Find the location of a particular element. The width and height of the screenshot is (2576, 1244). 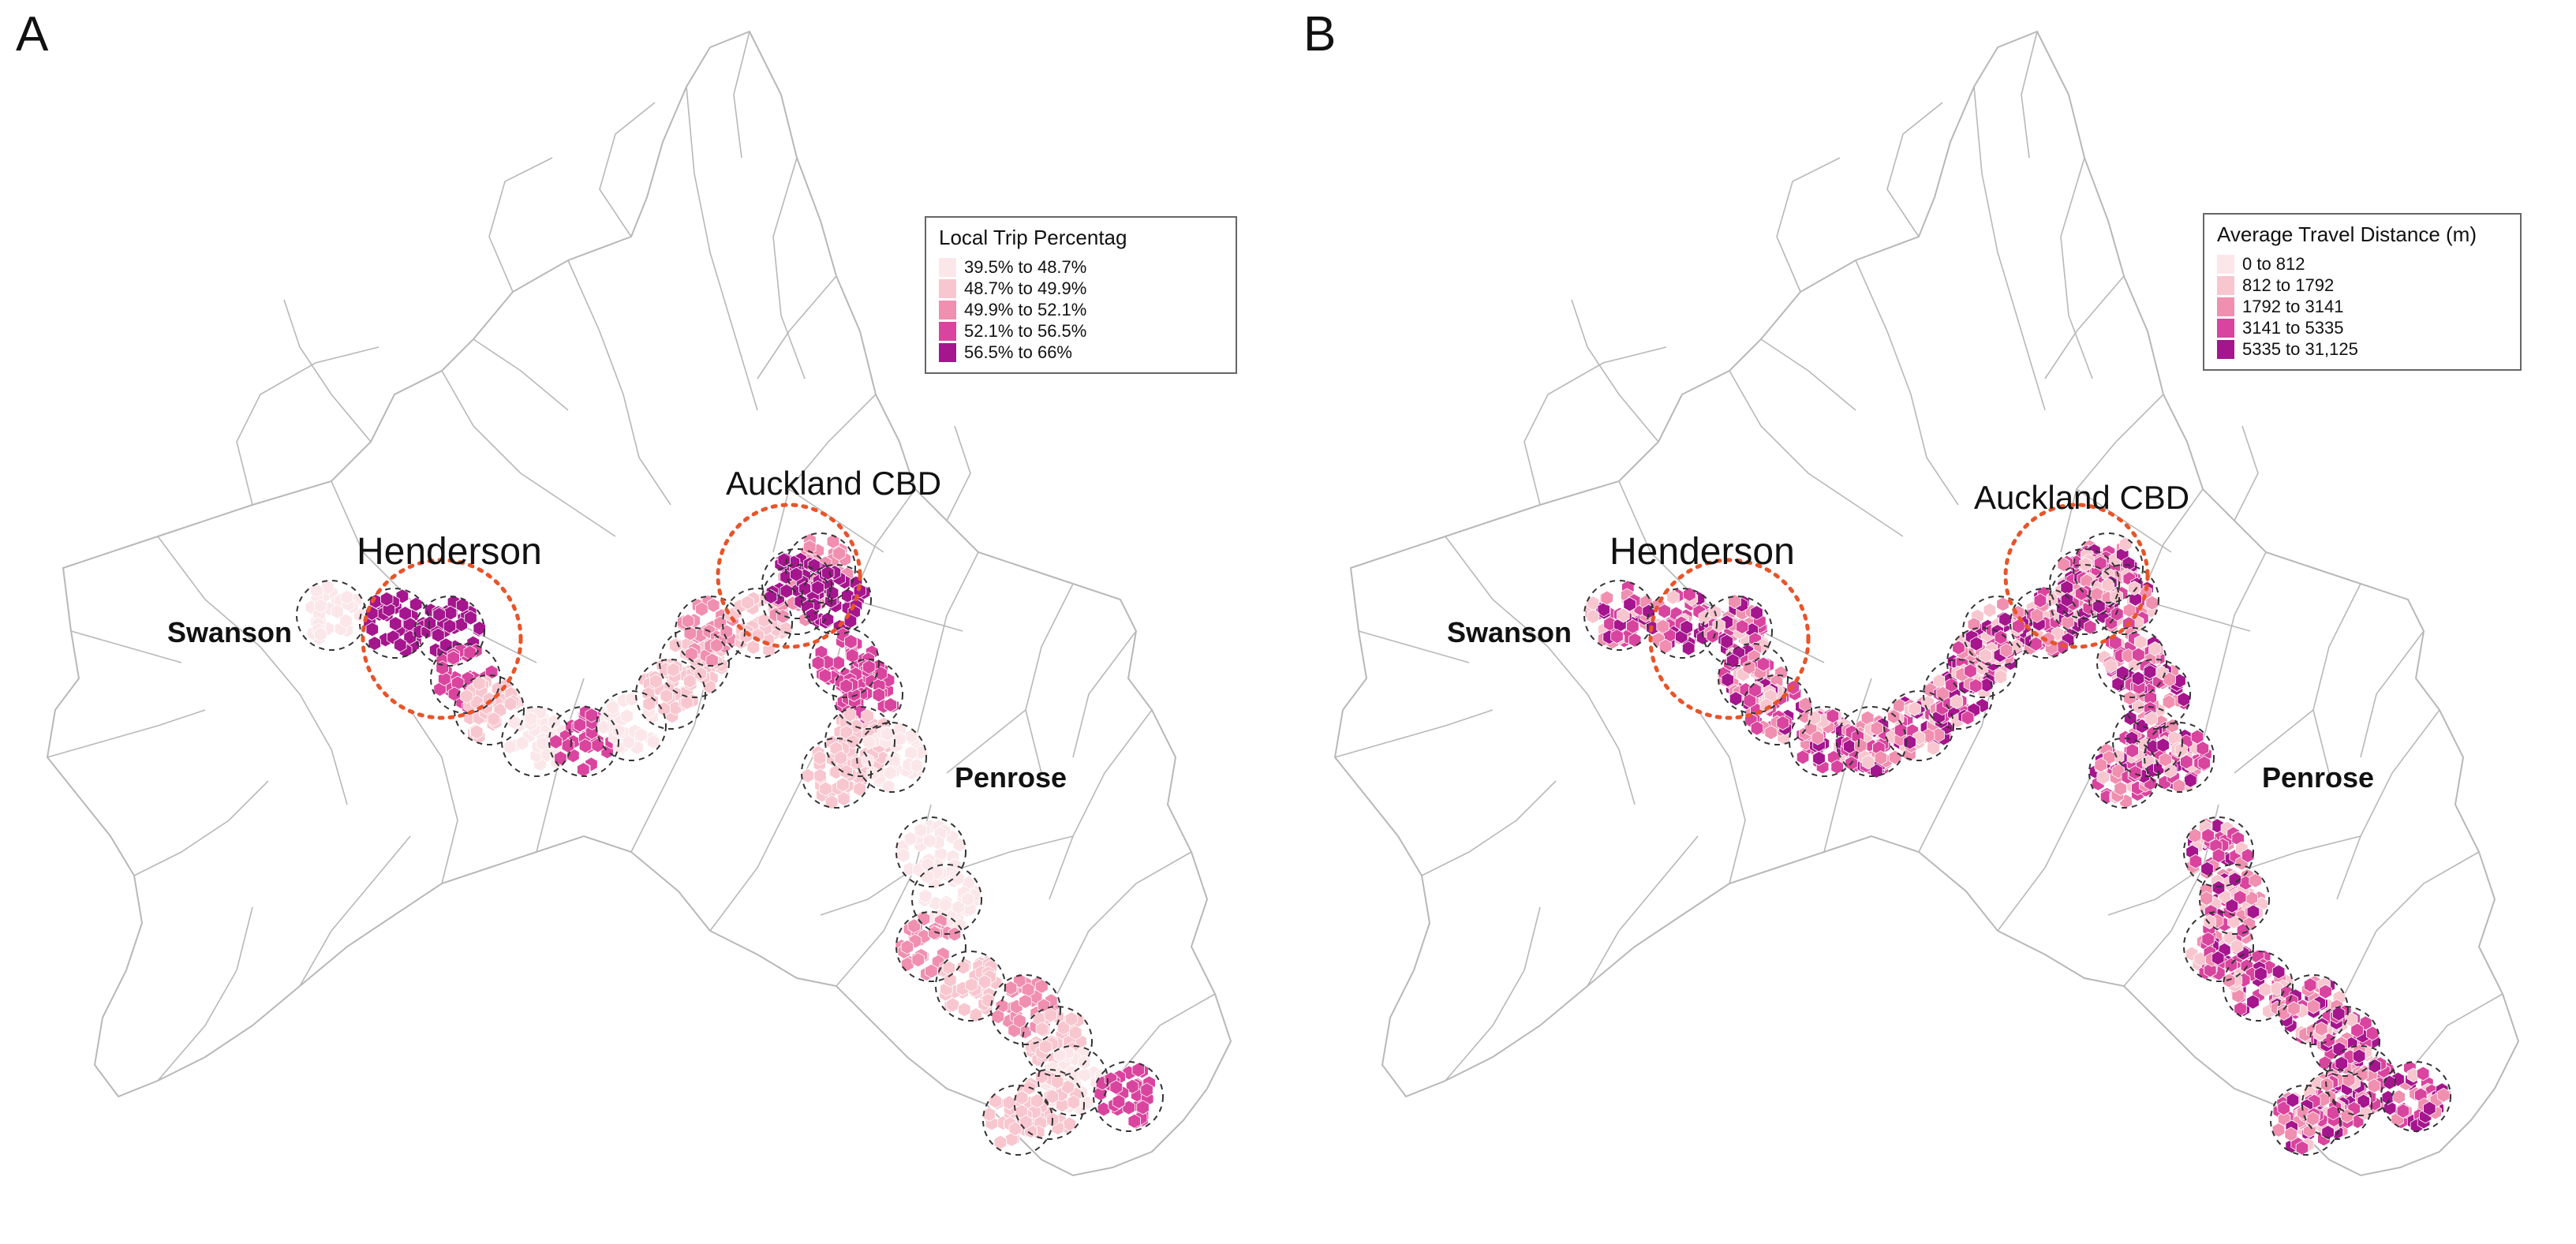

hotspot-circles-b is located at coordinates (1899, 611).